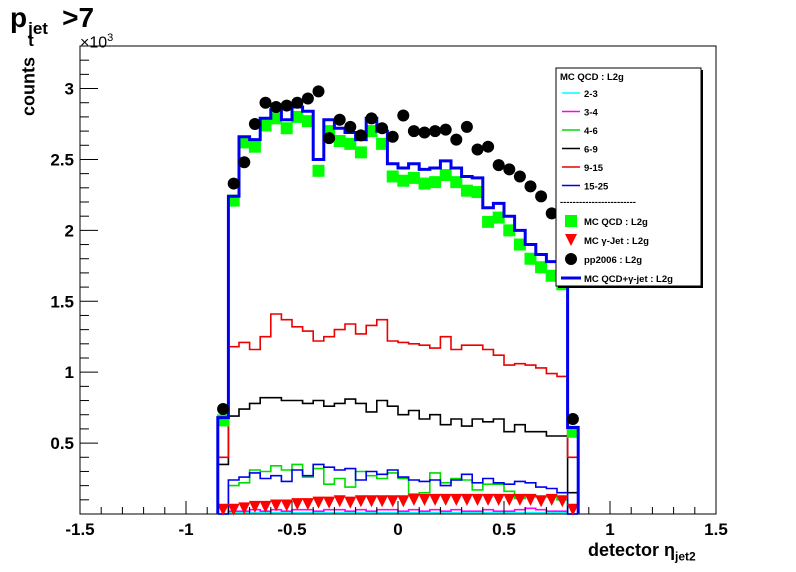 Image resolution: width=796 pixels, height=572 pixels. What do you see at coordinates (69, 230) in the screenshot?
I see `y-tick-label: 2` at bounding box center [69, 230].